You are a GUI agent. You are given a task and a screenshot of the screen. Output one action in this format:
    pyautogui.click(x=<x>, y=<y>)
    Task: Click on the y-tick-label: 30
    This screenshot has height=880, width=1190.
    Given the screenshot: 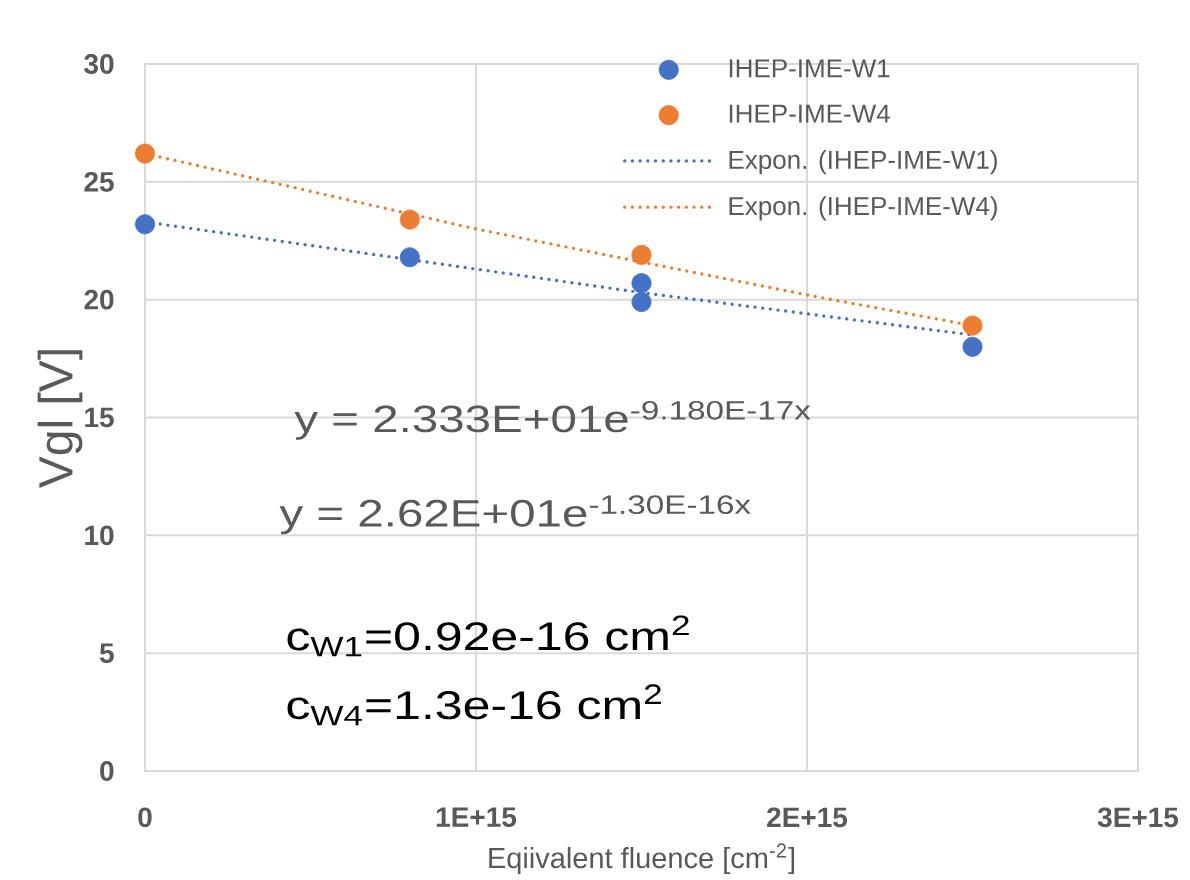 What is the action you would take?
    pyautogui.click(x=99, y=64)
    